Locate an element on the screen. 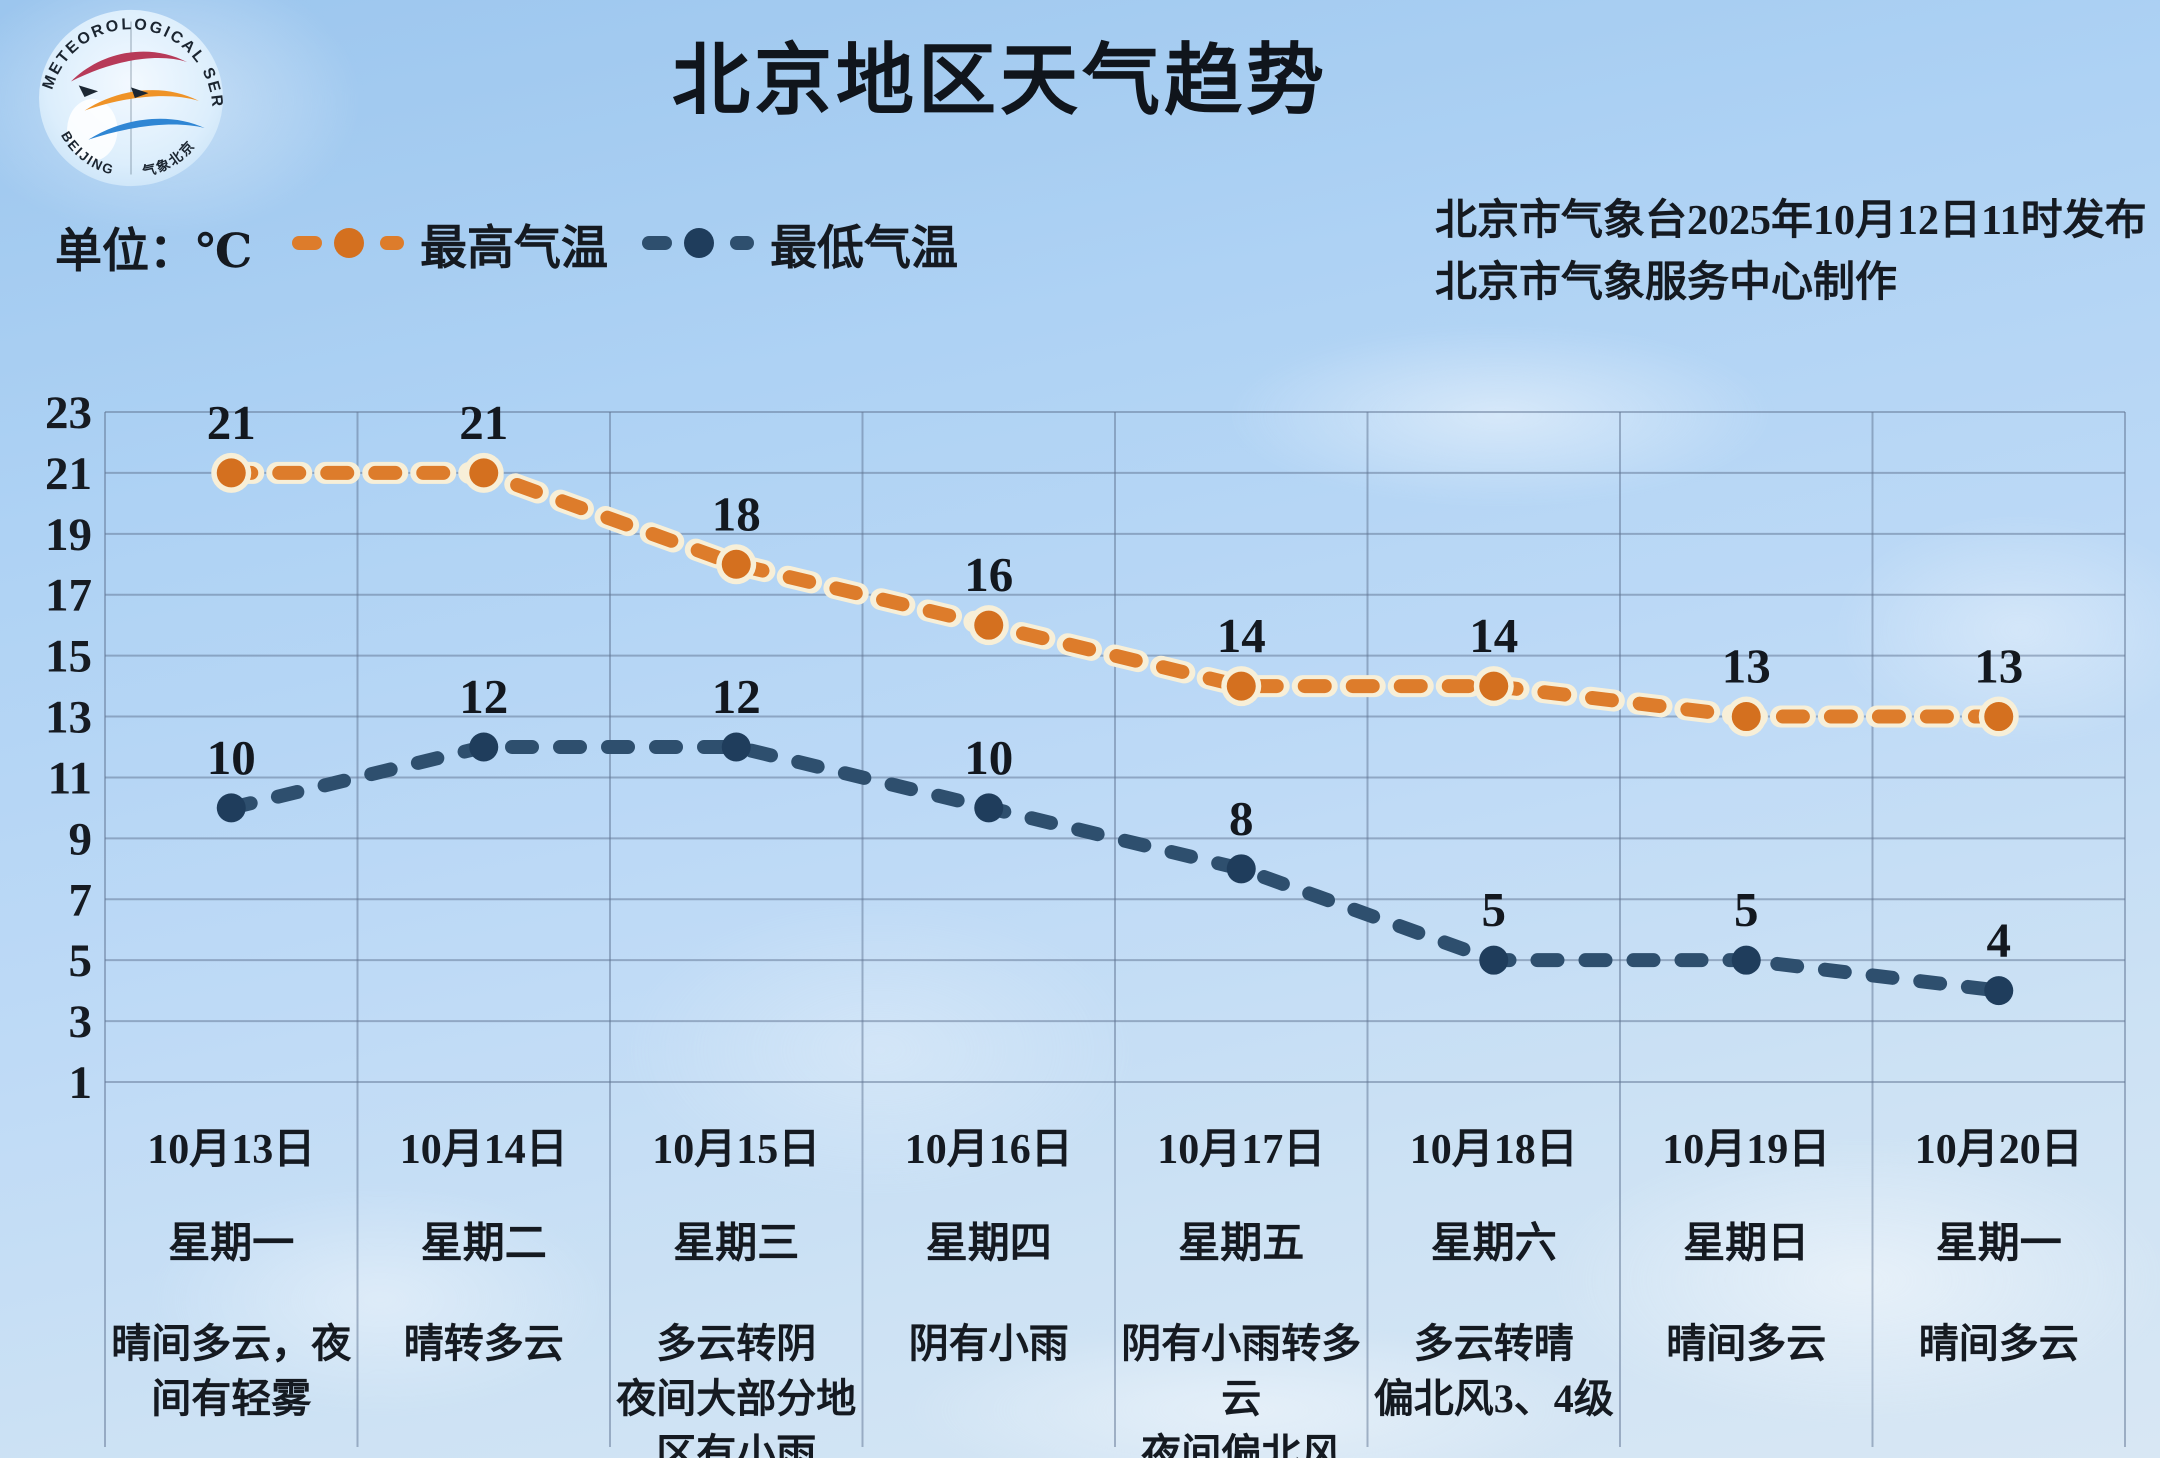 This screenshot has height=1458, width=2160. logo-orange-swoosh is located at coordinates (141, 100).